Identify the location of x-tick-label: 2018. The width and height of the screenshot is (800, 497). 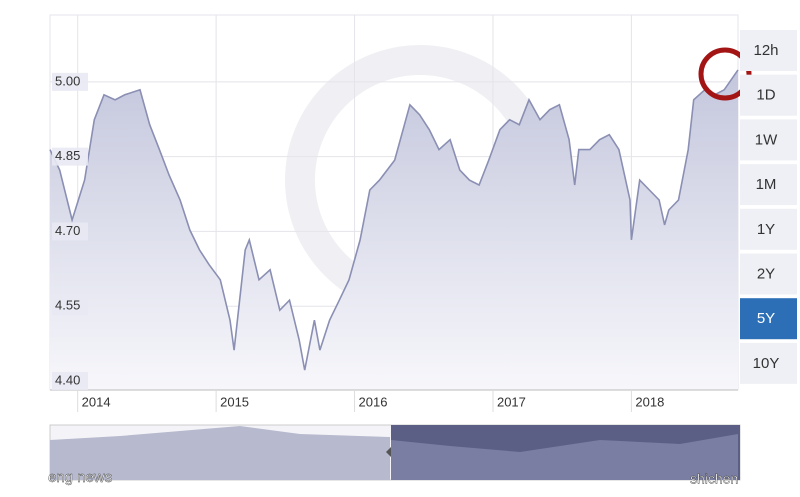
(649, 401).